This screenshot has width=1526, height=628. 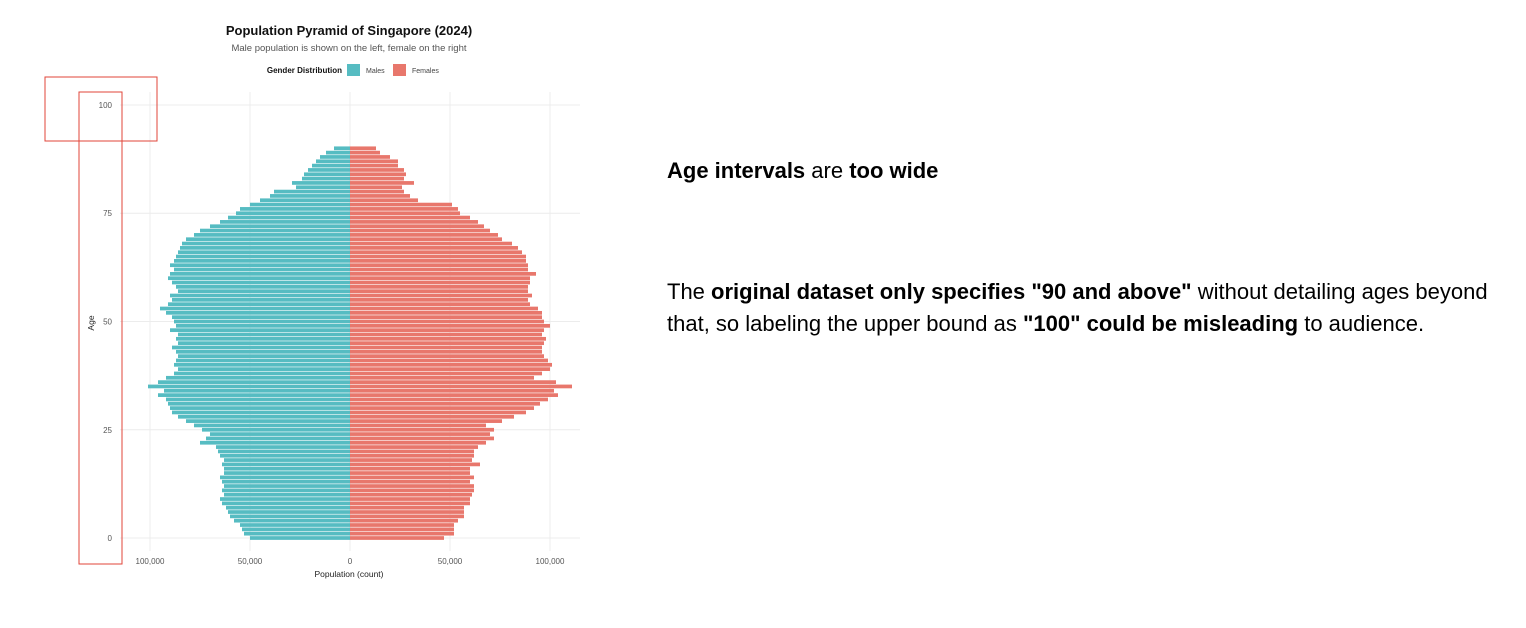 What do you see at coordinates (425, 71) in the screenshot?
I see `legend-label-females: Females` at bounding box center [425, 71].